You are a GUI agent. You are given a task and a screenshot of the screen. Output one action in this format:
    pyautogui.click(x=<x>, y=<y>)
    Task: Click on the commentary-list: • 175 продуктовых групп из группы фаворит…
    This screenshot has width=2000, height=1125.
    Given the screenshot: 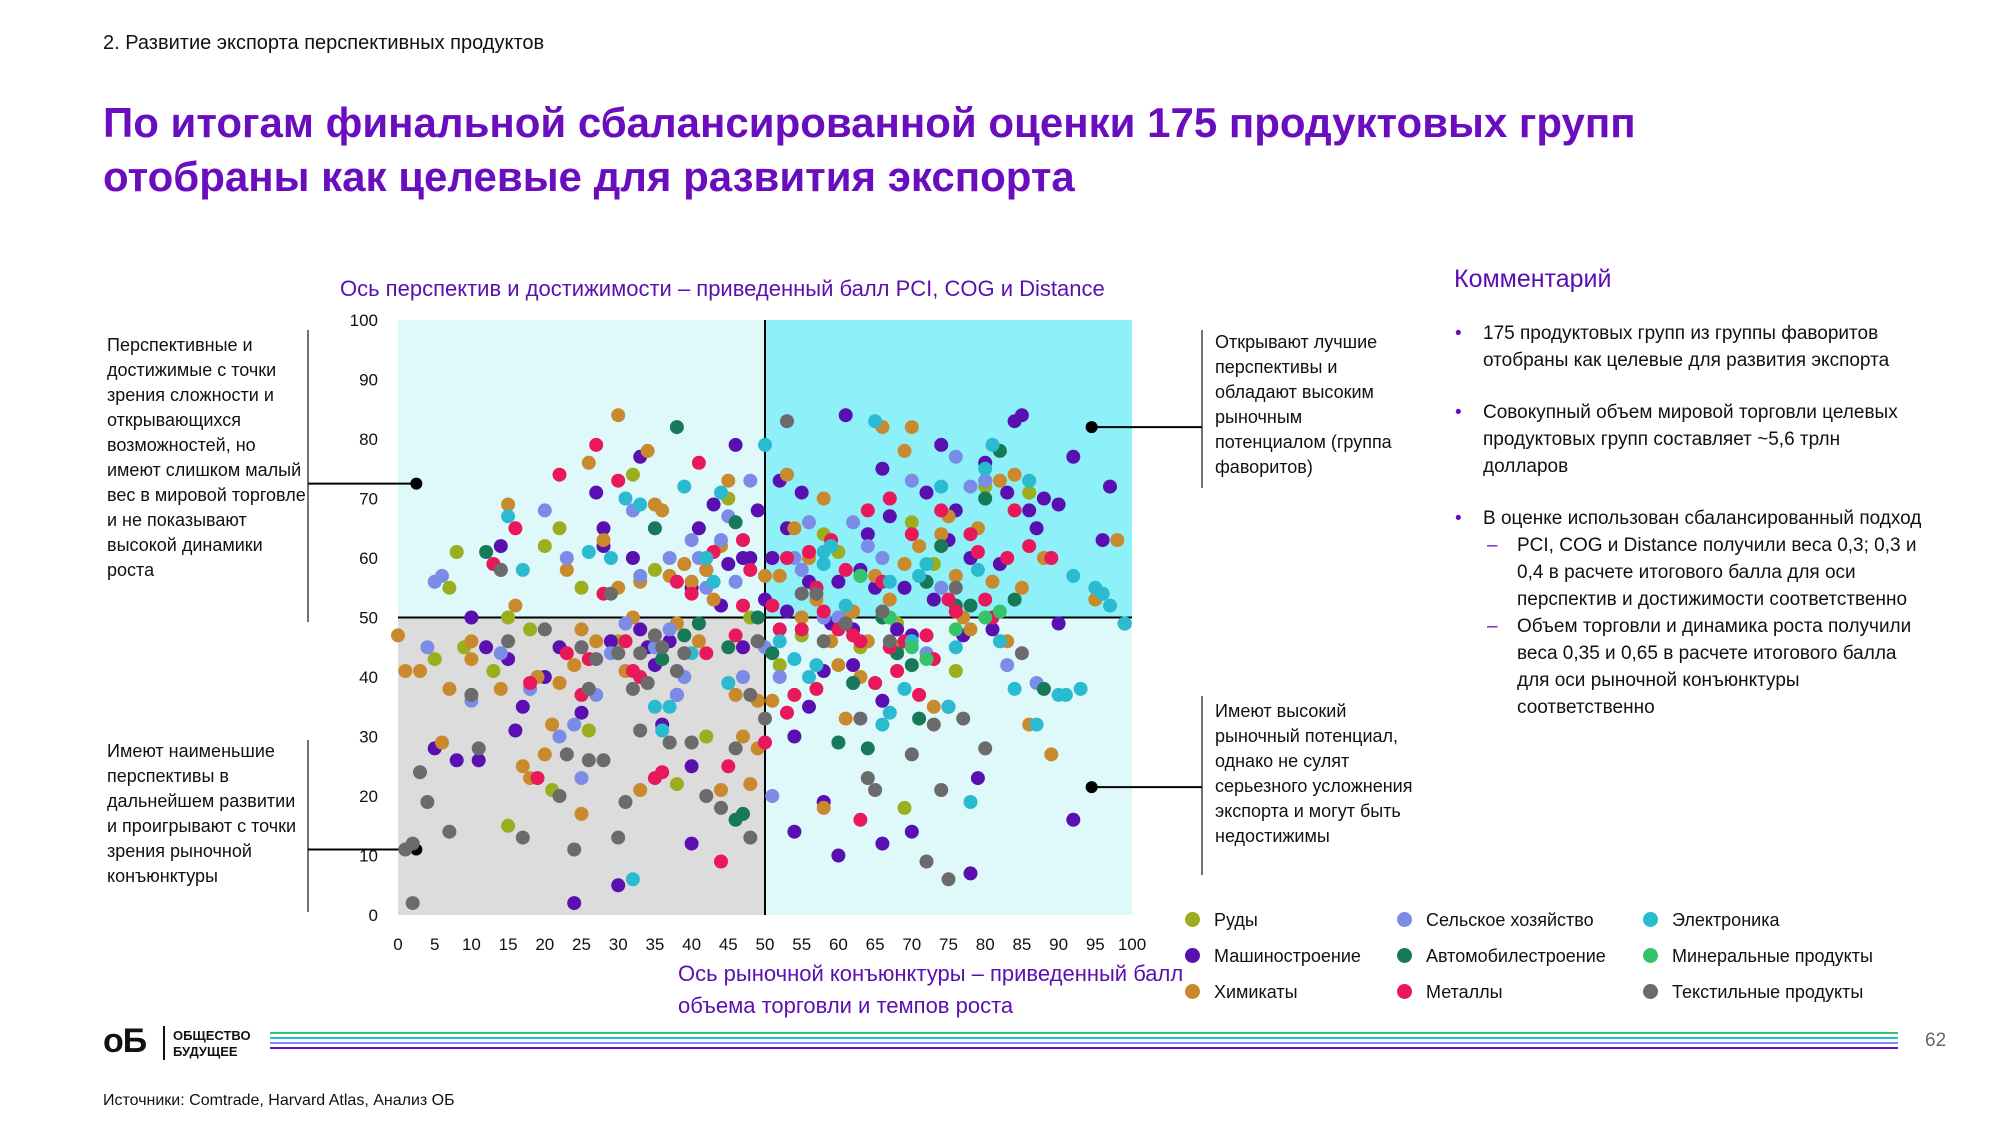 What is the action you would take?
    pyautogui.click(x=1690, y=520)
    